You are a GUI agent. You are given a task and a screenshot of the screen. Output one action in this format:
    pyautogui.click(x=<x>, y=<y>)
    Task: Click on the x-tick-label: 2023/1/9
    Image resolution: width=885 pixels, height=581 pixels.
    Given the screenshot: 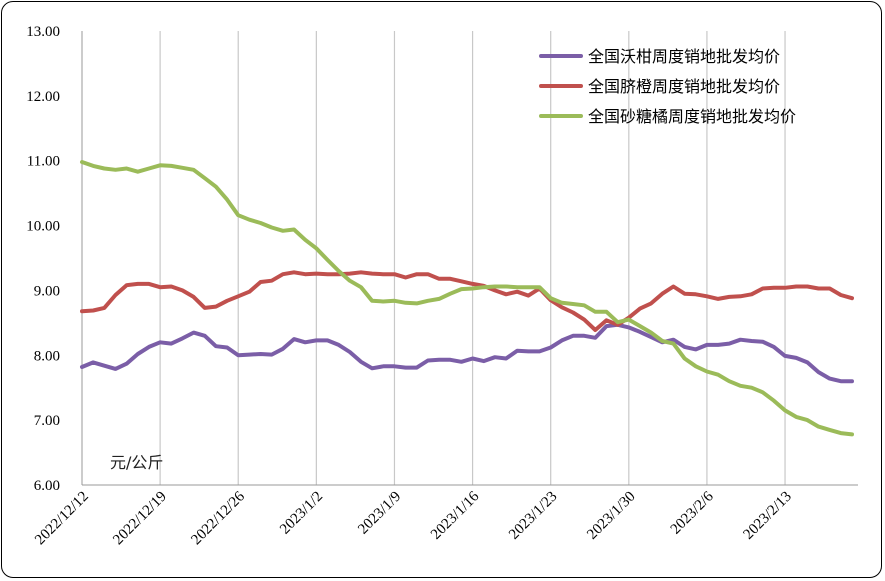 What is the action you would take?
    pyautogui.click(x=379, y=513)
    